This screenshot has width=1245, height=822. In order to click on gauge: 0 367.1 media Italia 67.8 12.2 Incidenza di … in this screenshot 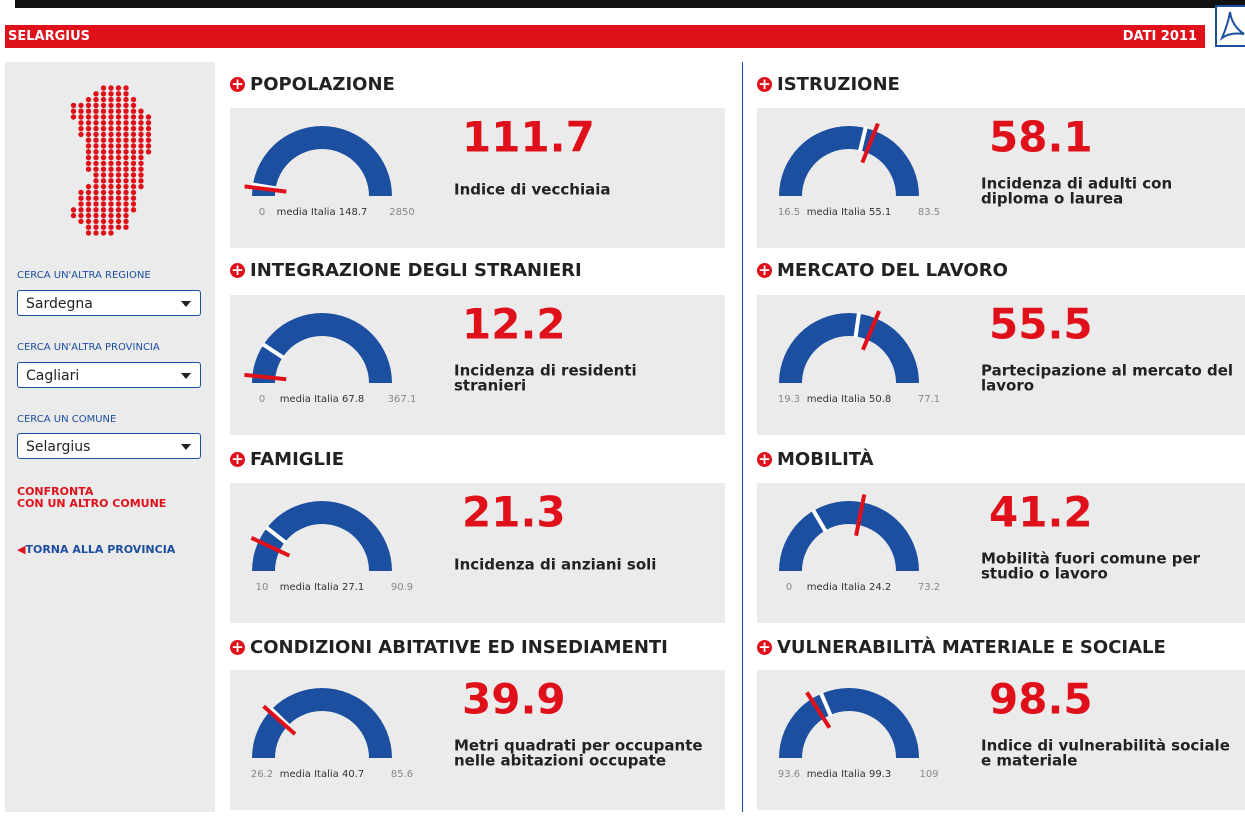, I will do `click(440, 352)`.